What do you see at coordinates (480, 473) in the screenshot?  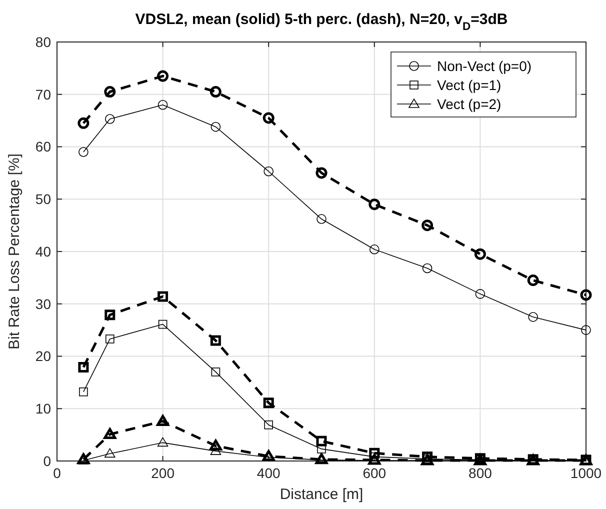 I see `x-tick-label: 800` at bounding box center [480, 473].